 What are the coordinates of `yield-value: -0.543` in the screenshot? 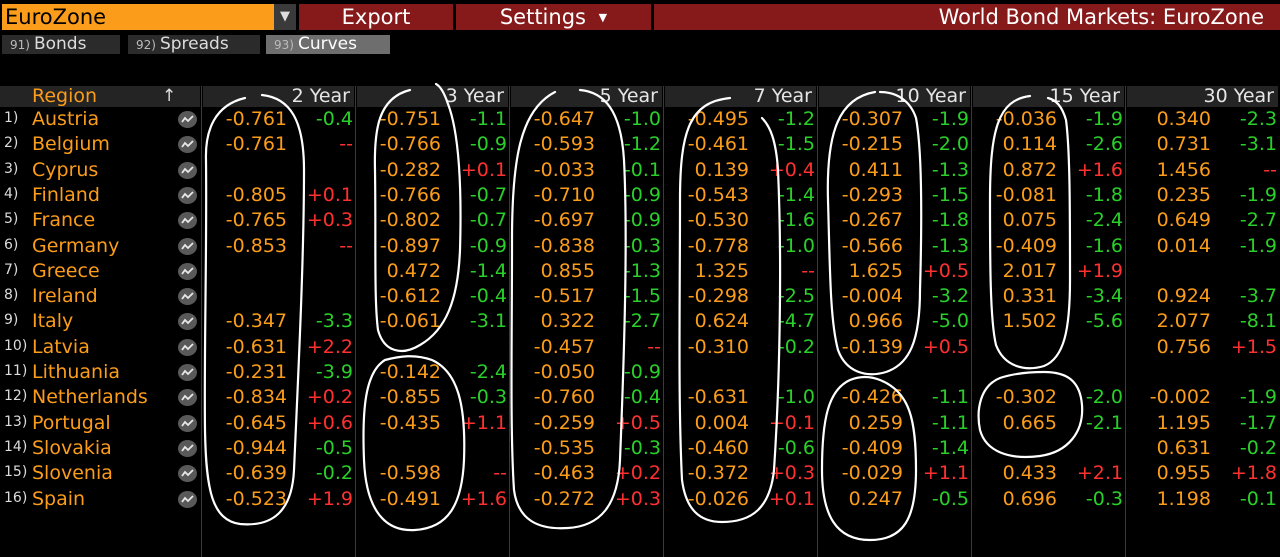 It's located at (718, 194).